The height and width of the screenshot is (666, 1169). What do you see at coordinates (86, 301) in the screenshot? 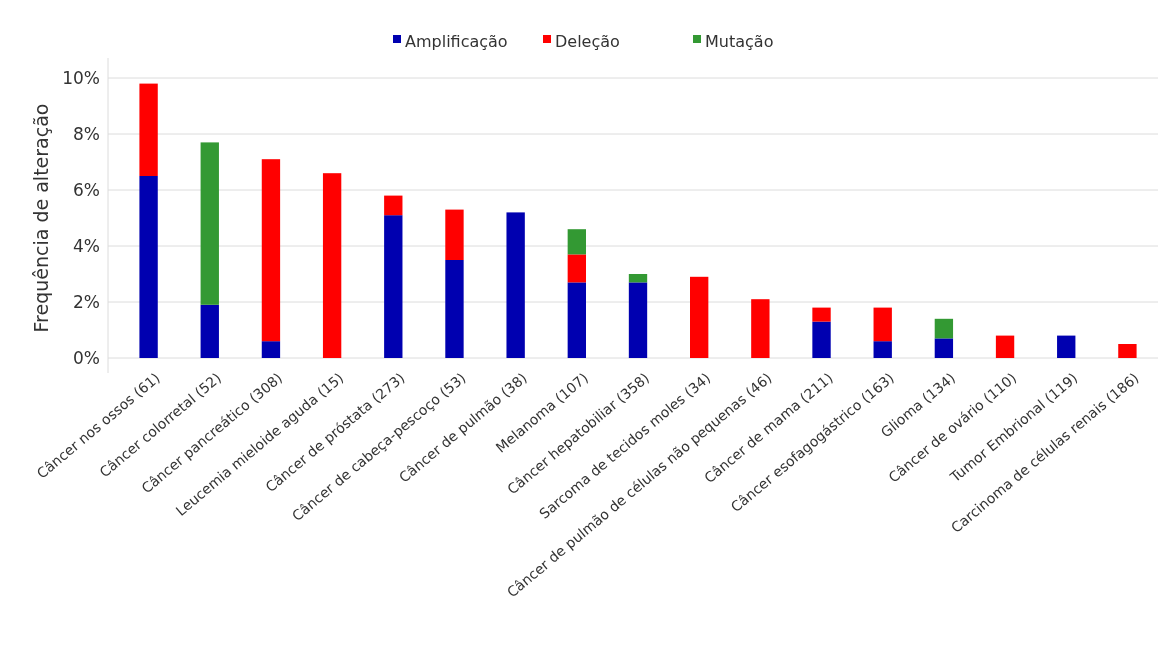
I see `y-tick-label: 2%` at bounding box center [86, 301].